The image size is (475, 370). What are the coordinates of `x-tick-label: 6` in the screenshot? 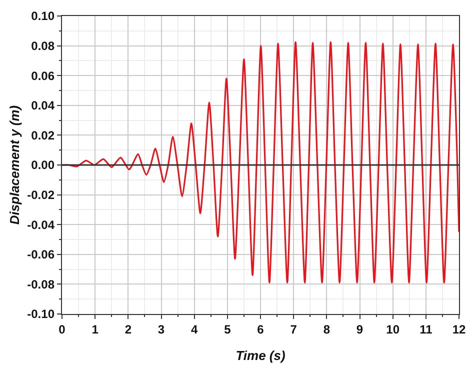 It's located at (260, 329).